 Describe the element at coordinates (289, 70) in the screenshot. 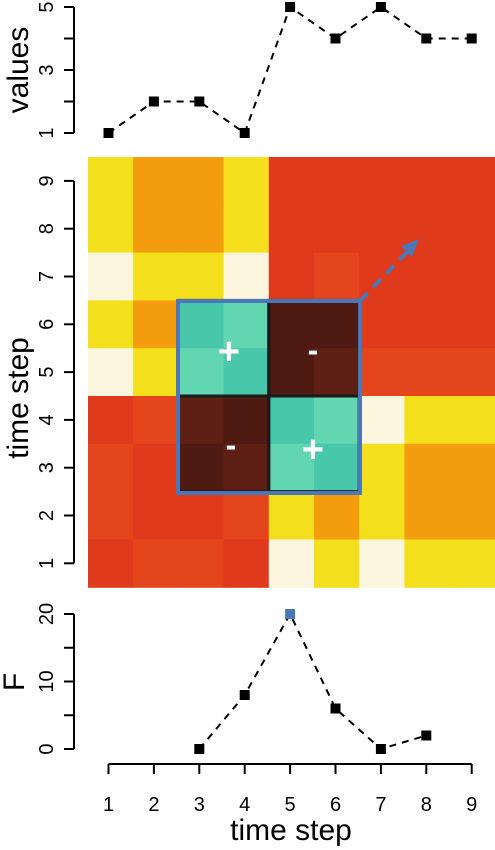

I see `values-line` at that location.